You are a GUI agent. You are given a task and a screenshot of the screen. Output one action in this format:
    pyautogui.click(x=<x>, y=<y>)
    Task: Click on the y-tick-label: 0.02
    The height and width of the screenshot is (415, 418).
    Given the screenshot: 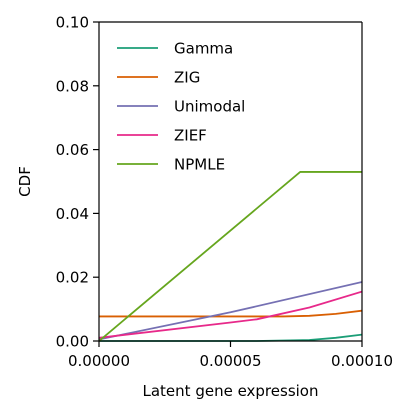 What is the action you would take?
    pyautogui.click(x=72, y=278)
    